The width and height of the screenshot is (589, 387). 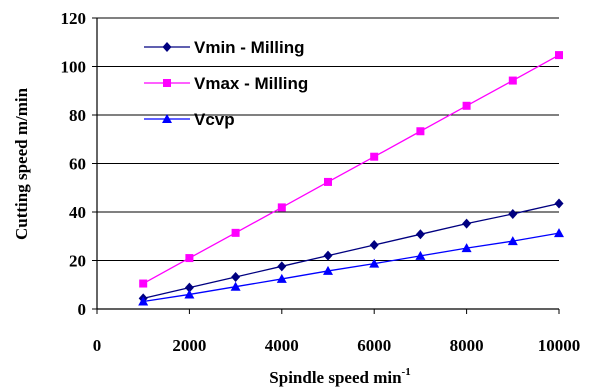 I want to click on x-axis-label-text: Spindle speed min, so click(x=335, y=377).